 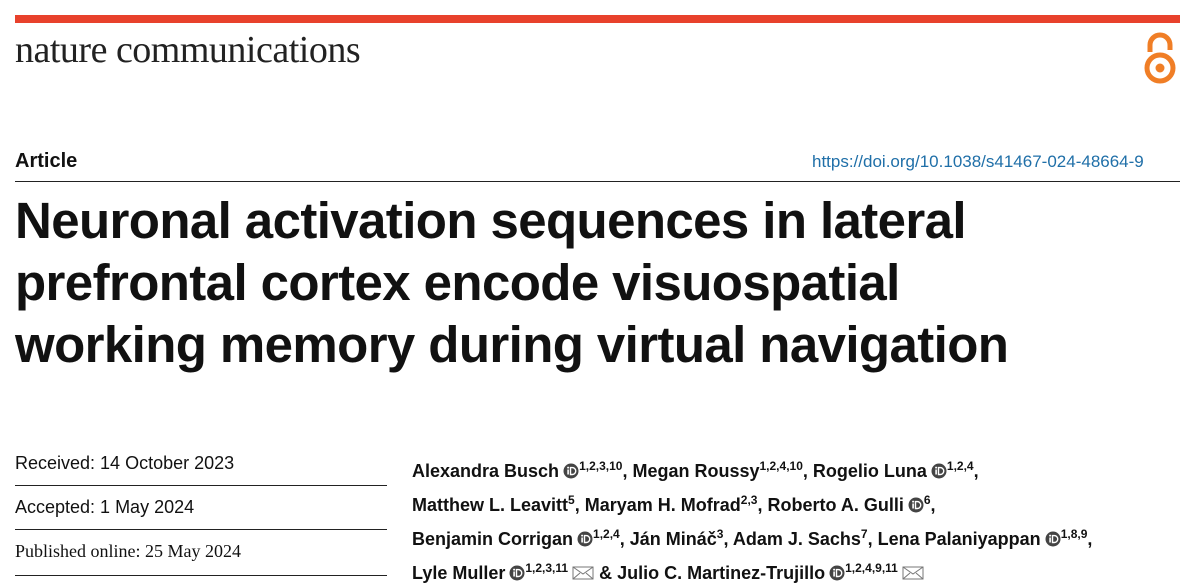 I want to click on author-name: Lena Palaniyappan, so click(x=959, y=539).